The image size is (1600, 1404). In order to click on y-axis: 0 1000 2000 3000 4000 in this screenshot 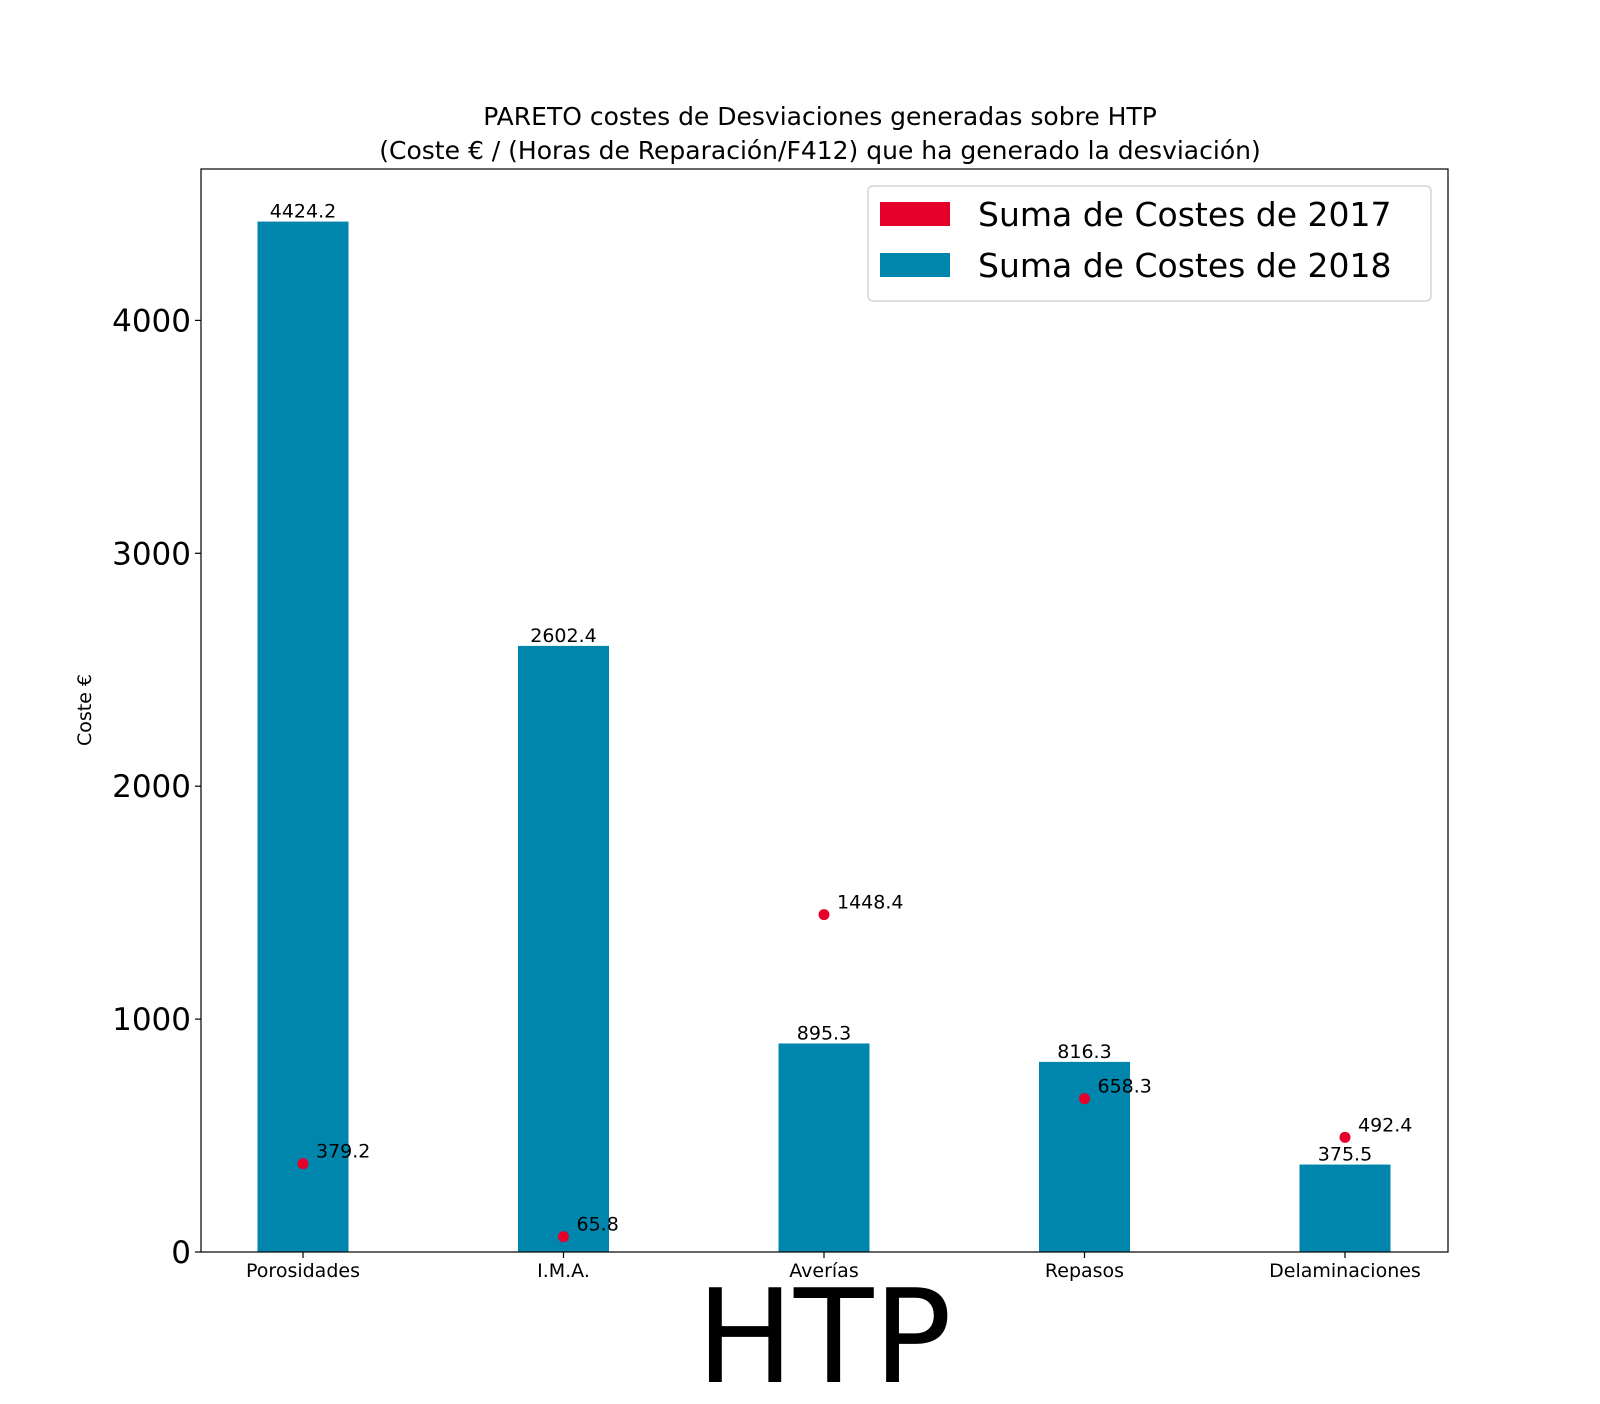, I will do `click(156, 787)`.